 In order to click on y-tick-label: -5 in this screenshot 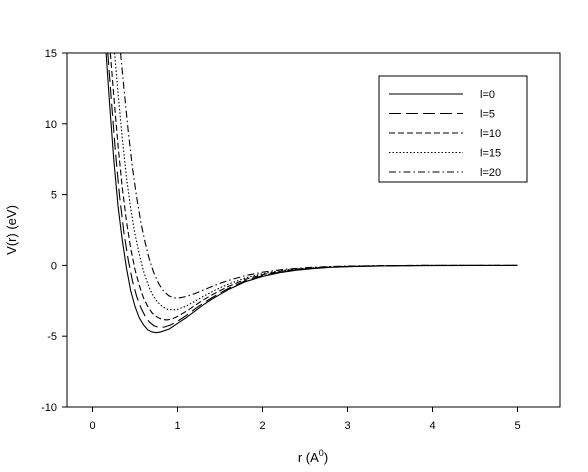, I will do `click(52, 337)`.